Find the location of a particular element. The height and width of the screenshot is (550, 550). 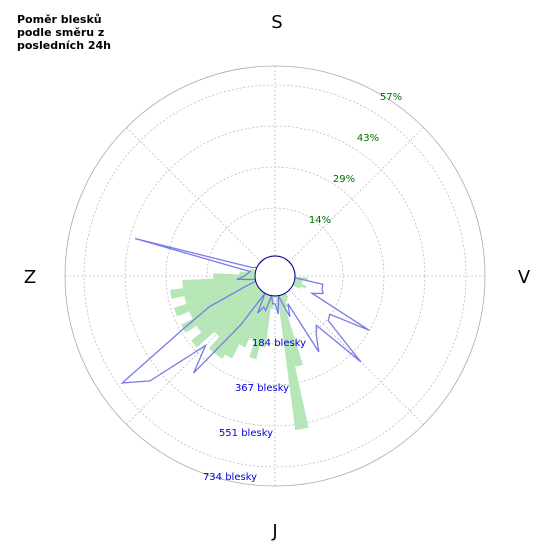

percent-tick-label: 43% is located at coordinates (368, 138).